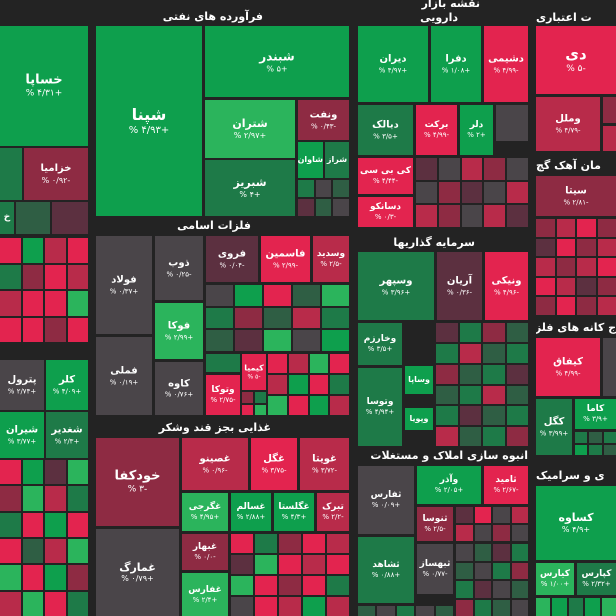 This screenshot has height=616, width=616. What do you see at coordinates (323, 120) in the screenshot?
I see `tile-vanaft: ونفت -۰/۴۳ %` at bounding box center [323, 120].